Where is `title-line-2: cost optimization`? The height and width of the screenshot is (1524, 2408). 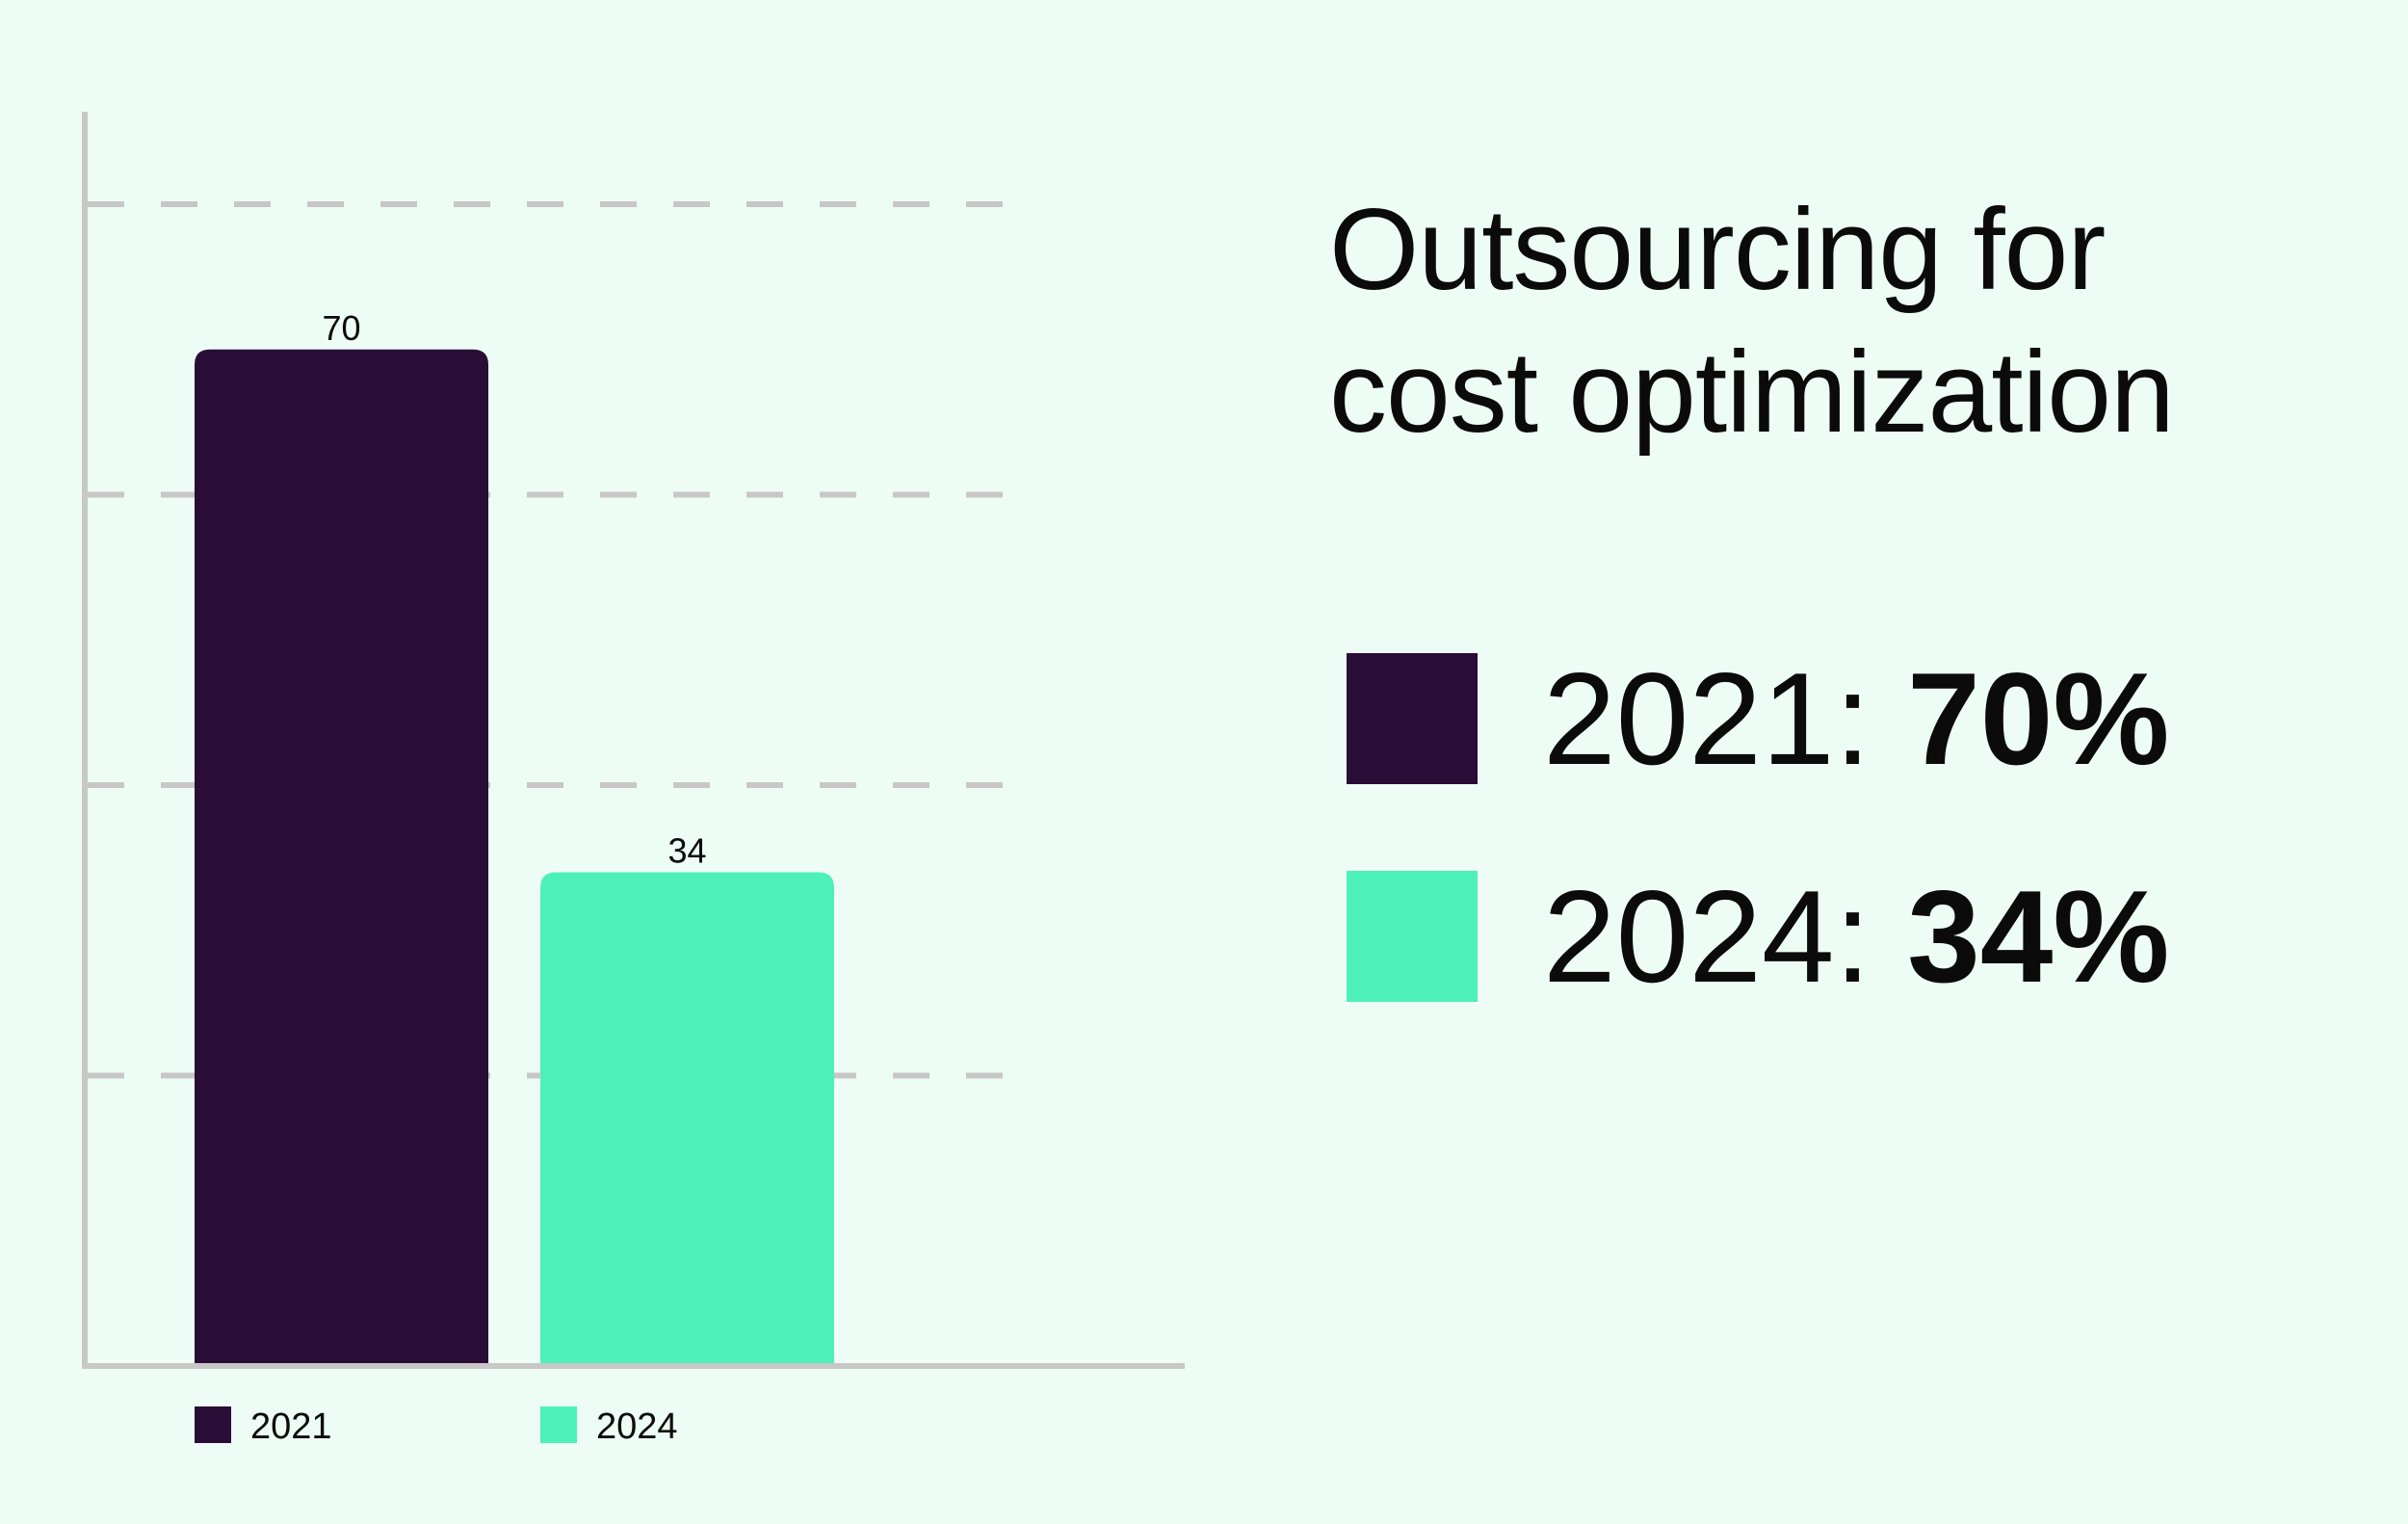
title-line-2: cost optimization is located at coordinates (1752, 392).